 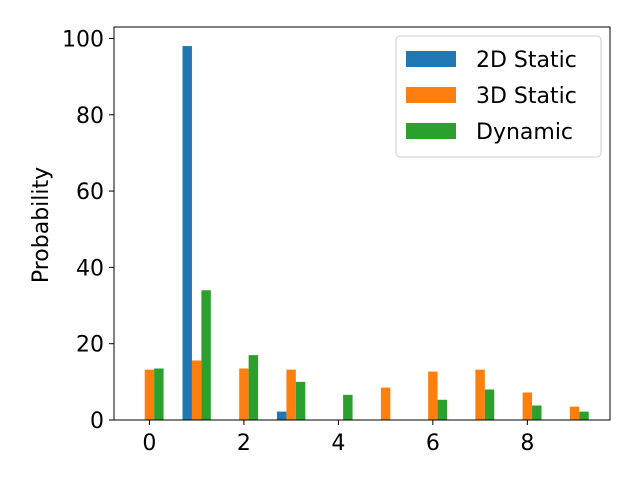 I want to click on legend-swatch-dynamic, so click(x=431, y=131).